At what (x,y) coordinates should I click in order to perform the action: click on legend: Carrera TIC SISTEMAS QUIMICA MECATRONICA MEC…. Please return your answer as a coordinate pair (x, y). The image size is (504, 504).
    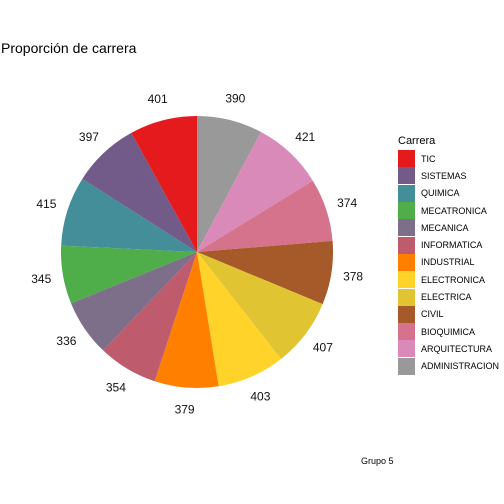
    Looking at the image, I should click on (448, 255).